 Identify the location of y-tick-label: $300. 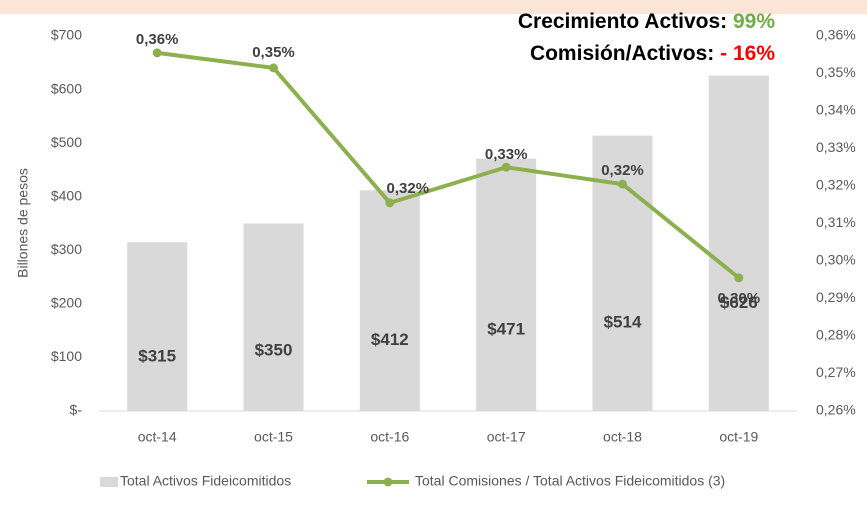
(66, 249).